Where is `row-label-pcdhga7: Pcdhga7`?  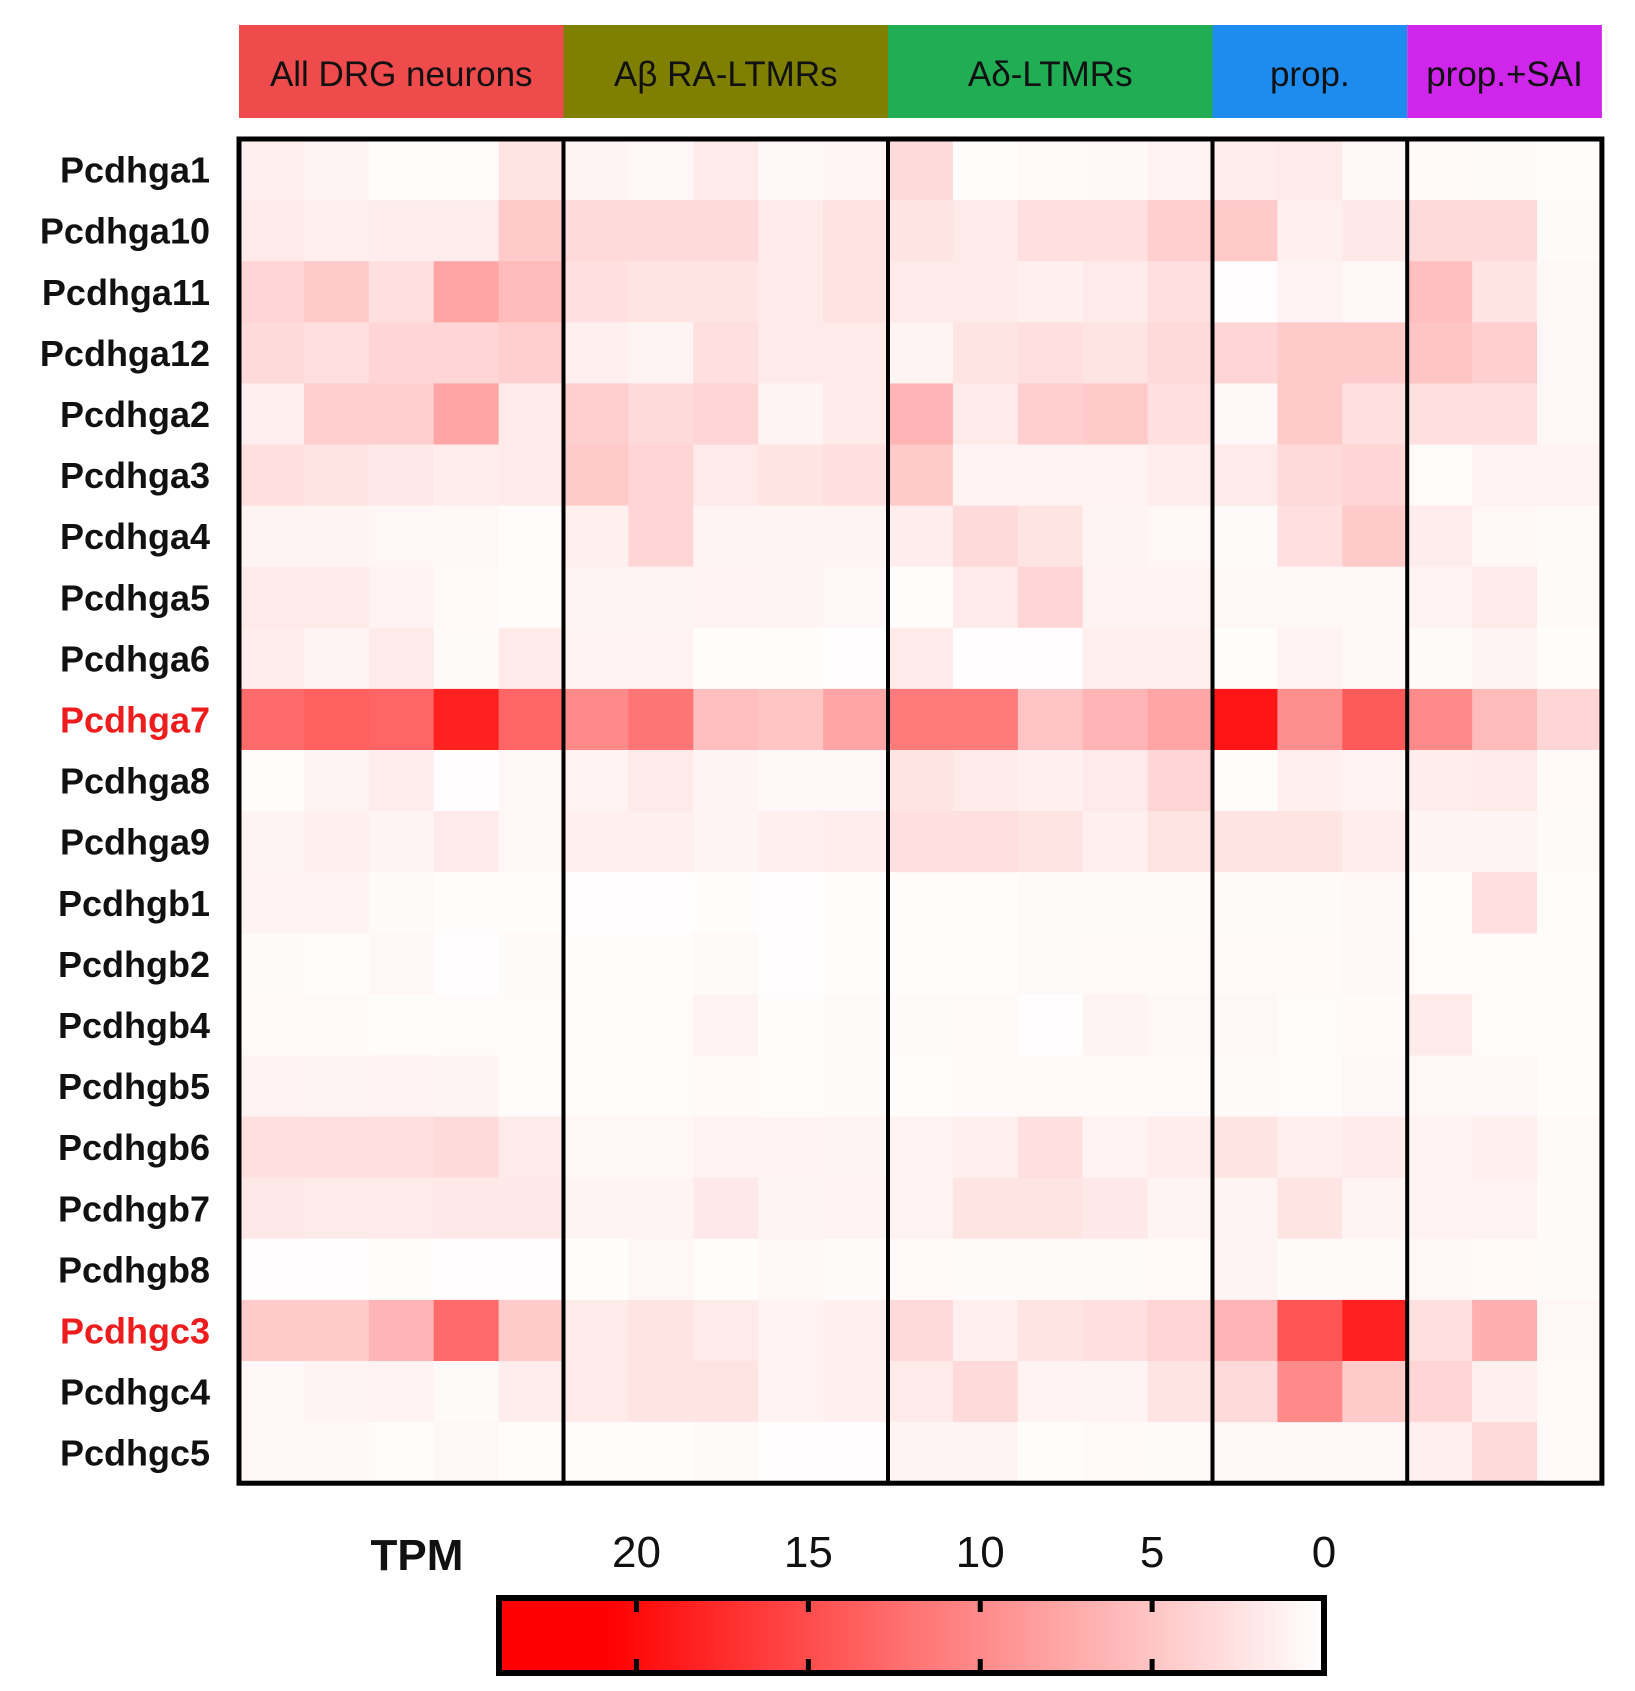
row-label-pcdhga7: Pcdhga7 is located at coordinates (135, 719).